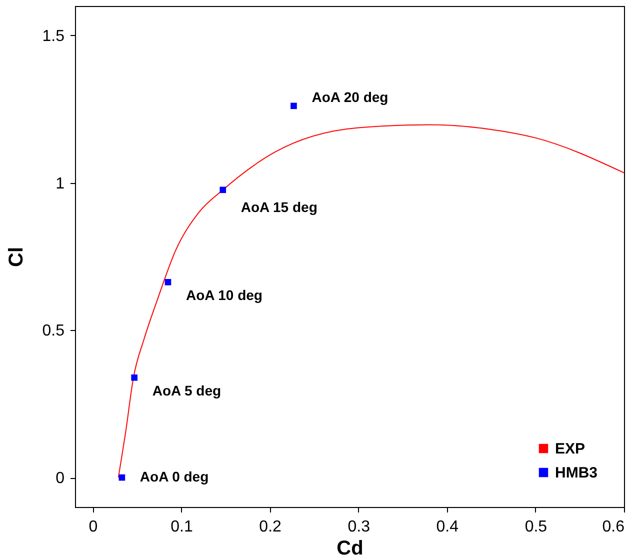 This screenshot has height=558, width=640. What do you see at coordinates (53, 36) in the screenshot?
I see `y-tick-label: 1.5` at bounding box center [53, 36].